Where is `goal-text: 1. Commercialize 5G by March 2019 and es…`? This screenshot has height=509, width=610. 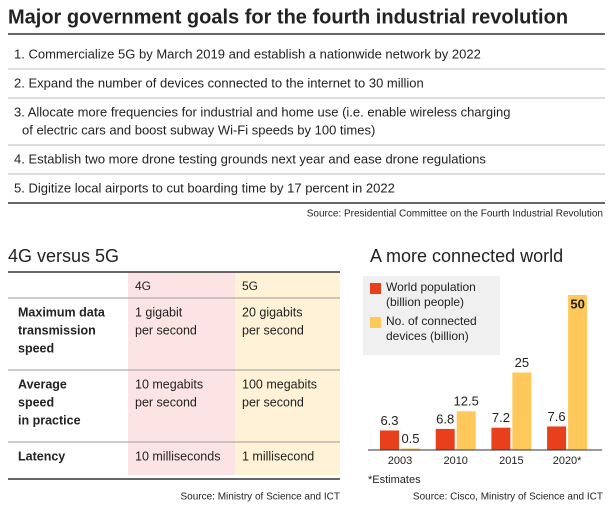 goal-text: 1. Commercialize 5G by March 2019 and es… is located at coordinates (247, 53).